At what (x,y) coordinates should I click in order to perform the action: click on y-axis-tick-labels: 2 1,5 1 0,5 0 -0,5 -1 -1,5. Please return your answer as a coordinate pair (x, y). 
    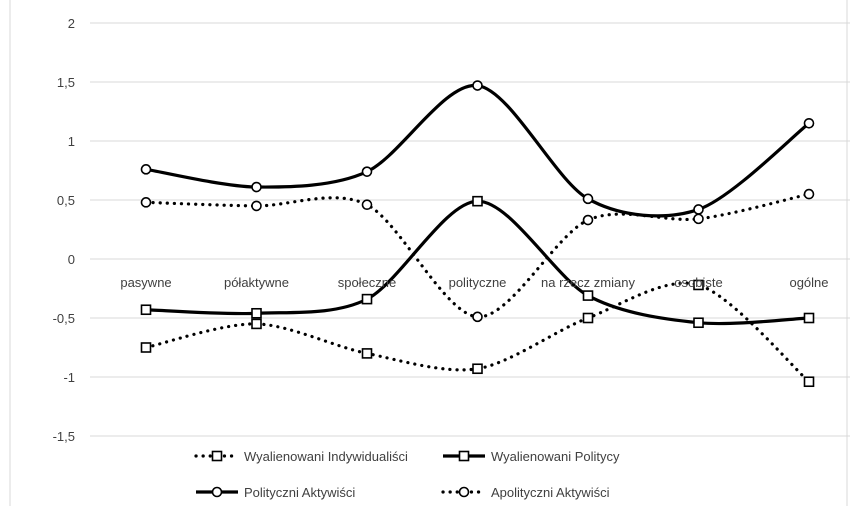
    Looking at the image, I should click on (64, 230).